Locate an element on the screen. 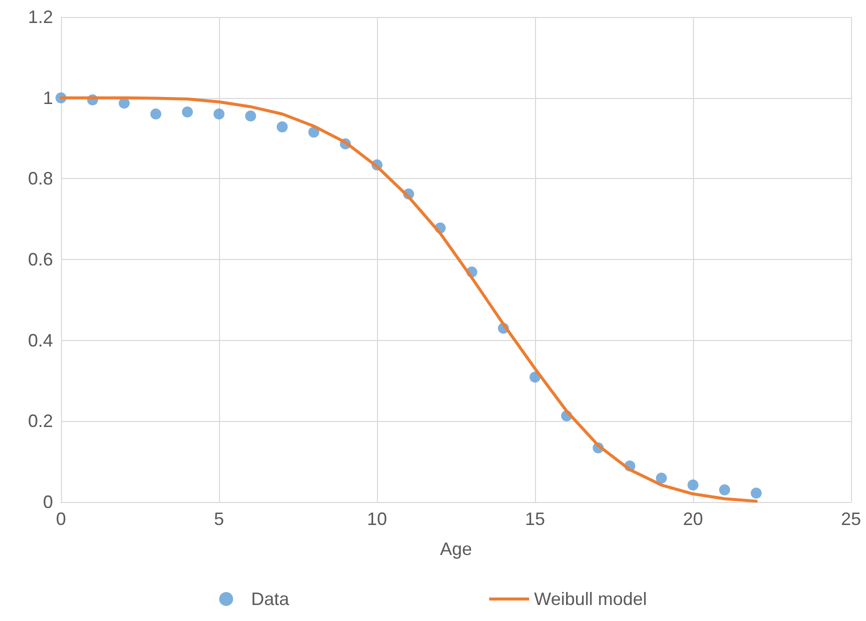  x-tick-label: 0 is located at coordinates (61, 519).